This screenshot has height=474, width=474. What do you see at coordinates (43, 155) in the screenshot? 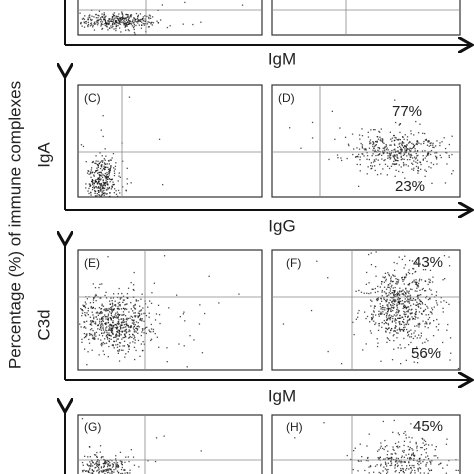
I see `y-axis-label: IgA` at bounding box center [43, 155].